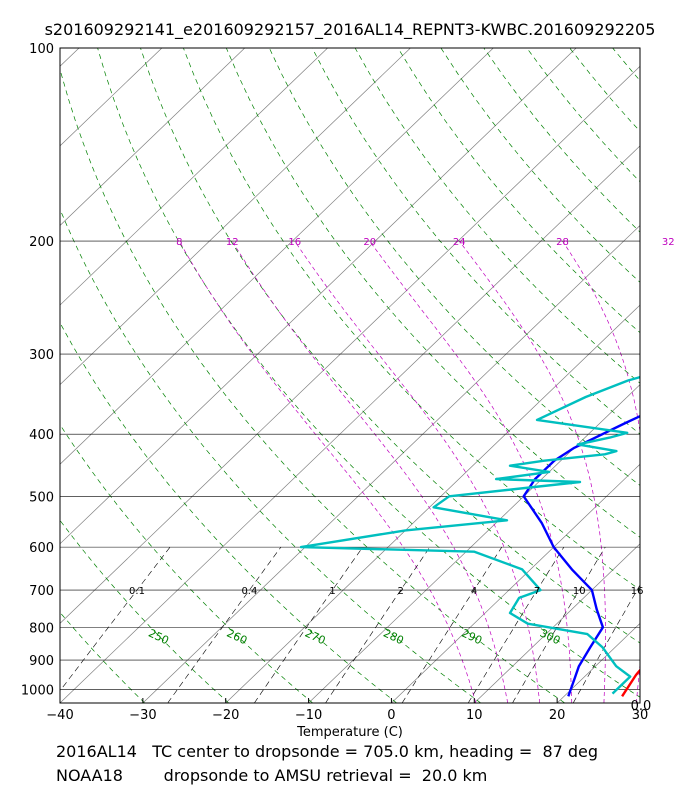  Describe the element at coordinates (41, 49) in the screenshot. I see `pressure-tick-label: 100` at that location.